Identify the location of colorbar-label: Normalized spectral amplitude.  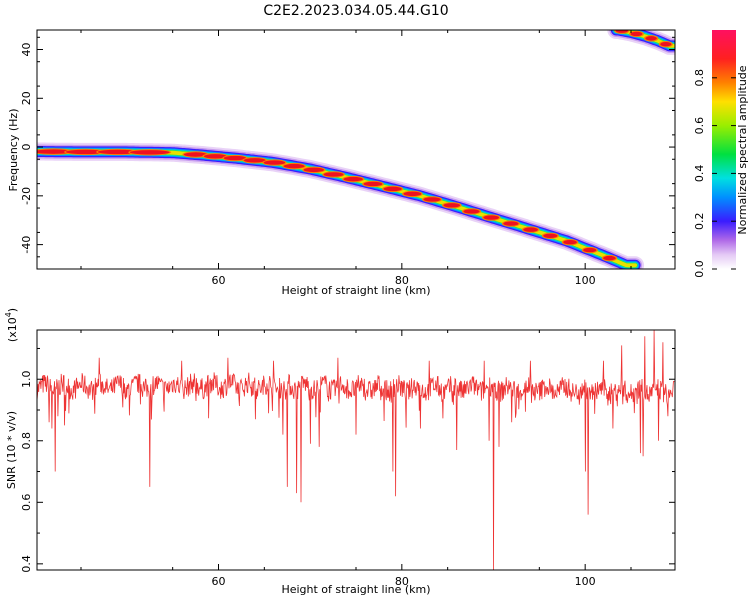
(742, 149).